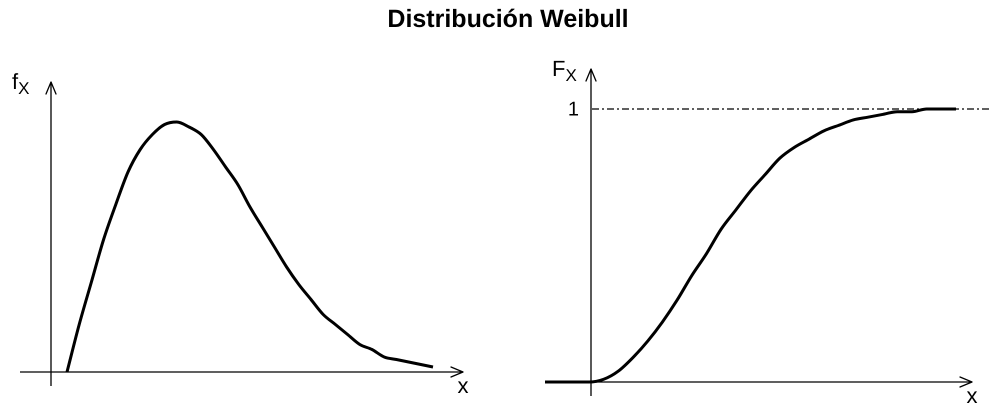 The image size is (990, 403). I want to click on text: Distribución Weibull, so click(508, 19).